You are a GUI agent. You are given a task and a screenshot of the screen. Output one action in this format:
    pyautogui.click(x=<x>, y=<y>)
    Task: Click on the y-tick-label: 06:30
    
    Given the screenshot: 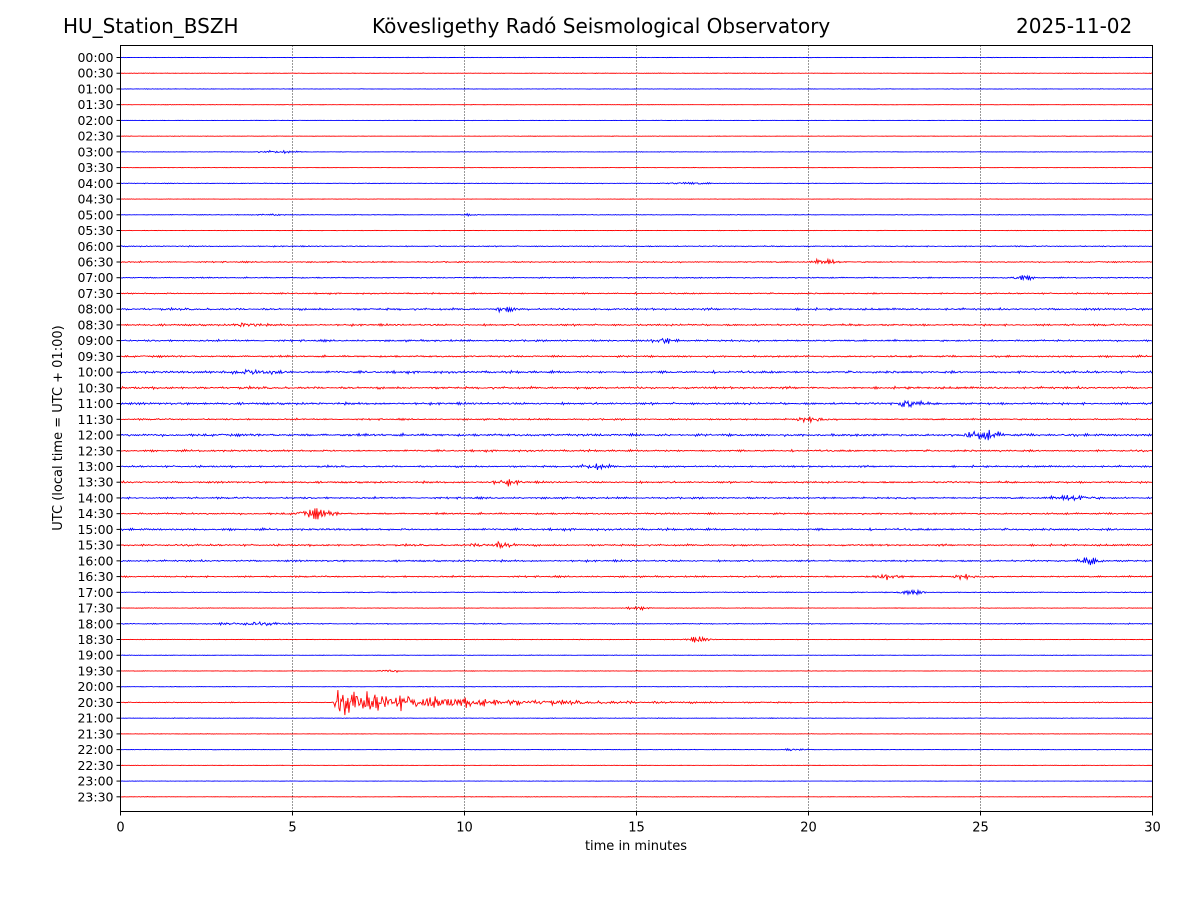 What is the action you would take?
    pyautogui.click(x=95, y=261)
    